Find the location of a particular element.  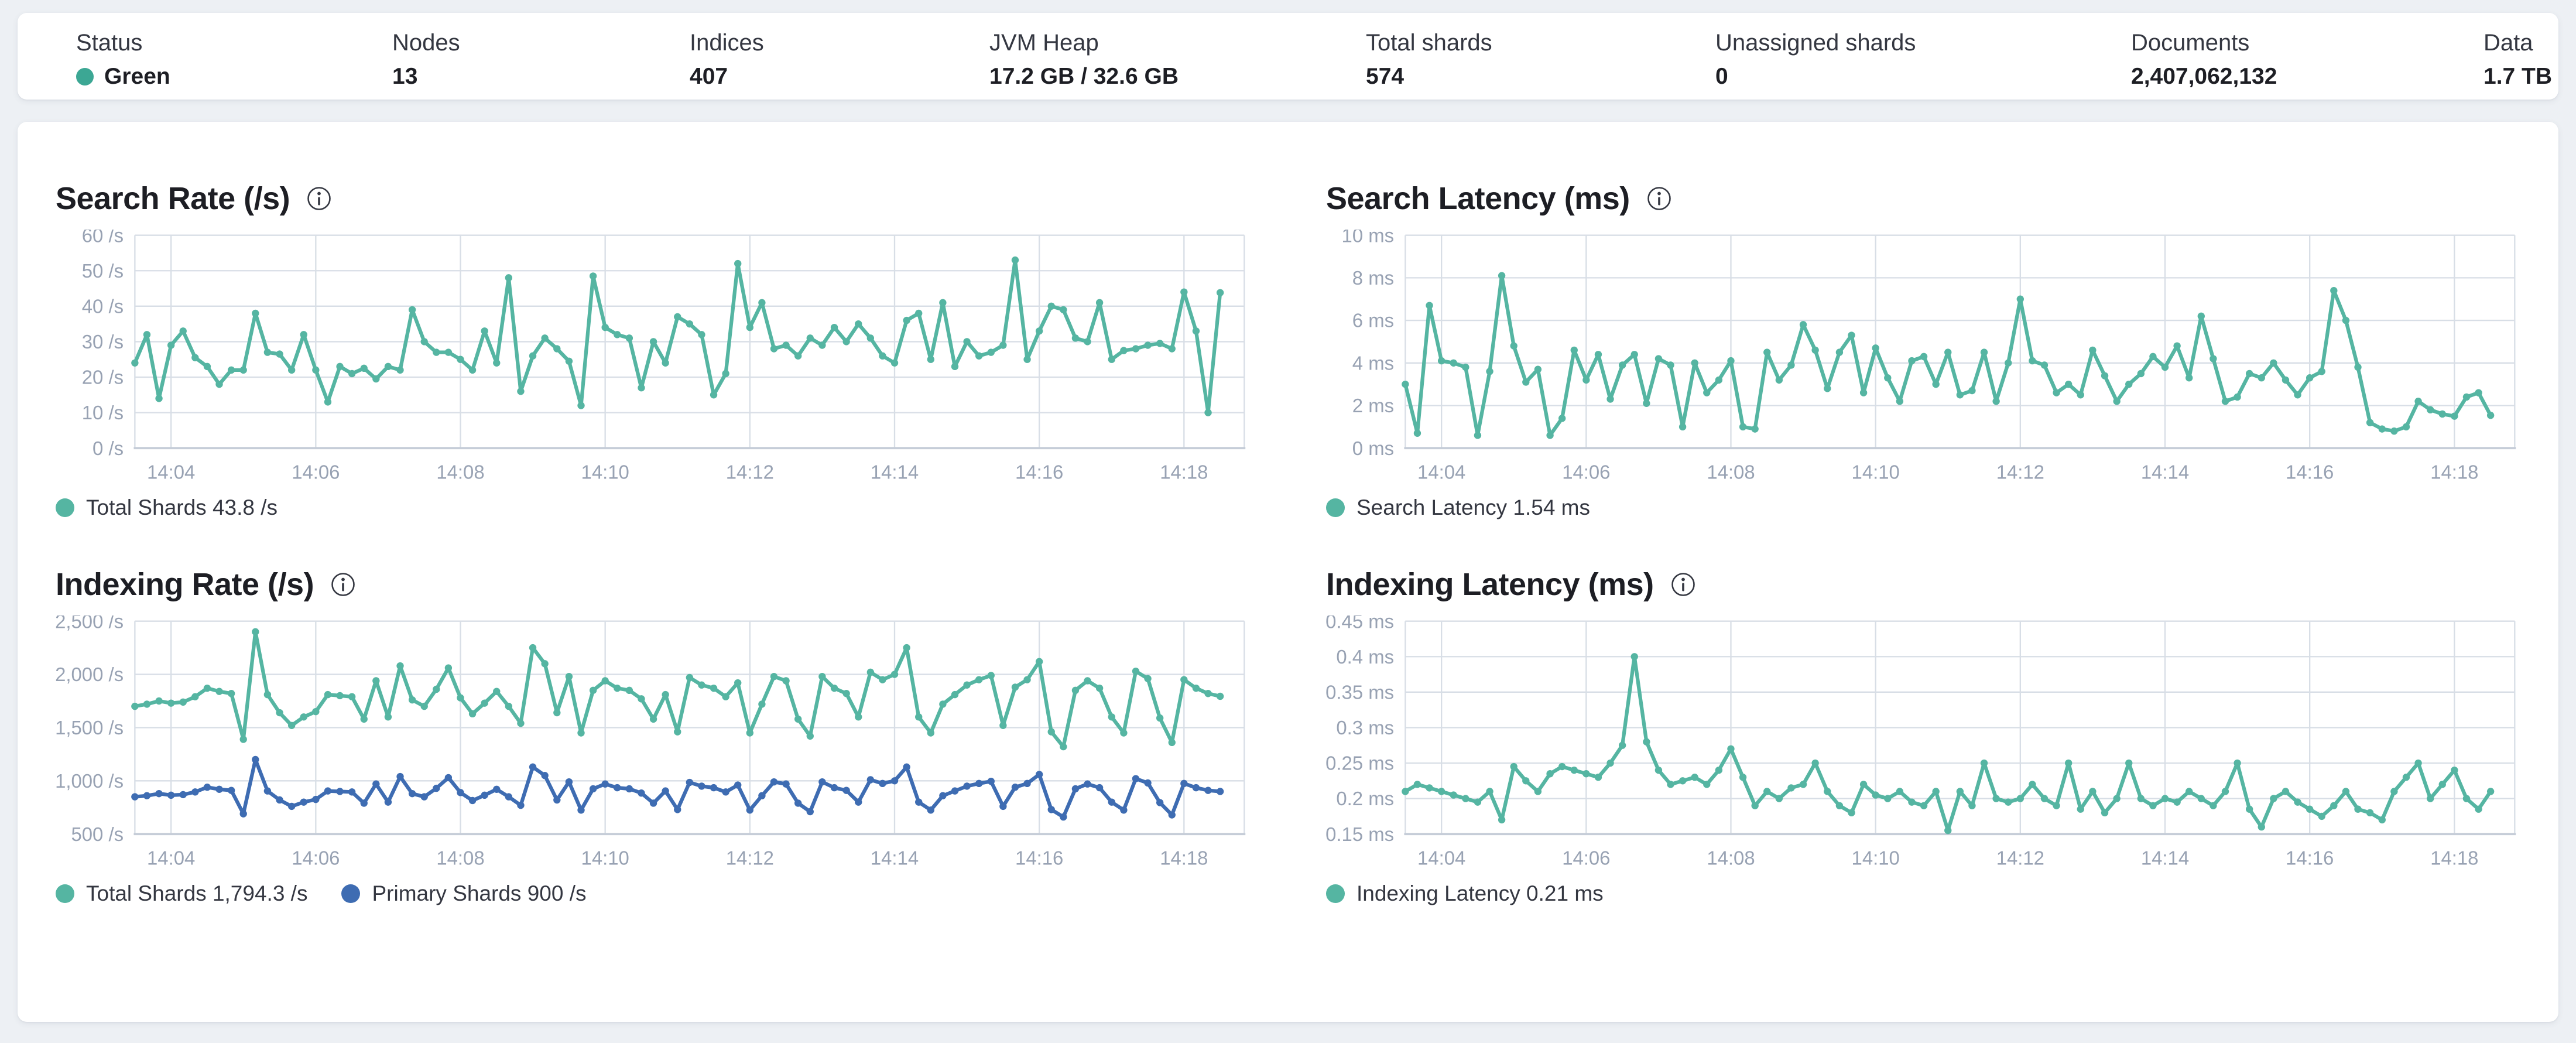

stat-indices: Indices 407 is located at coordinates (839, 59).